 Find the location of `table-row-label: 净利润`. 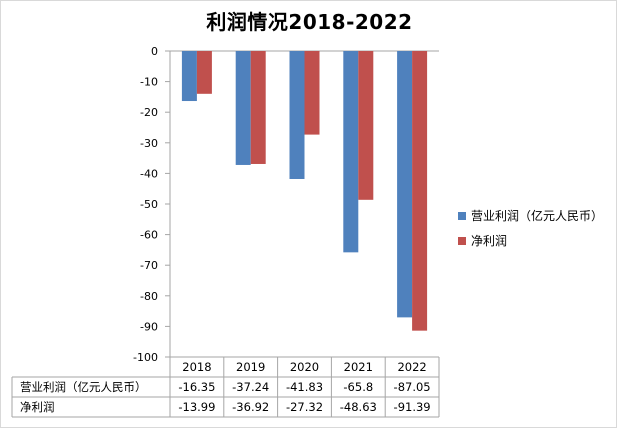

table-row-label: 净利润 is located at coordinates (37, 407).